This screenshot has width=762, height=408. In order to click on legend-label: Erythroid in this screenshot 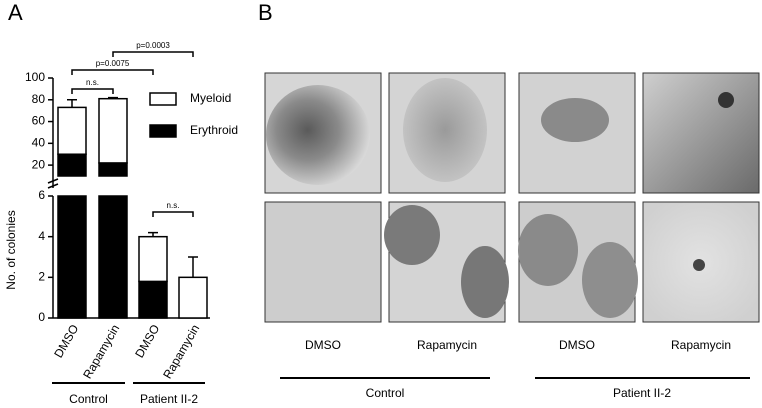, I will do `click(214, 130)`.